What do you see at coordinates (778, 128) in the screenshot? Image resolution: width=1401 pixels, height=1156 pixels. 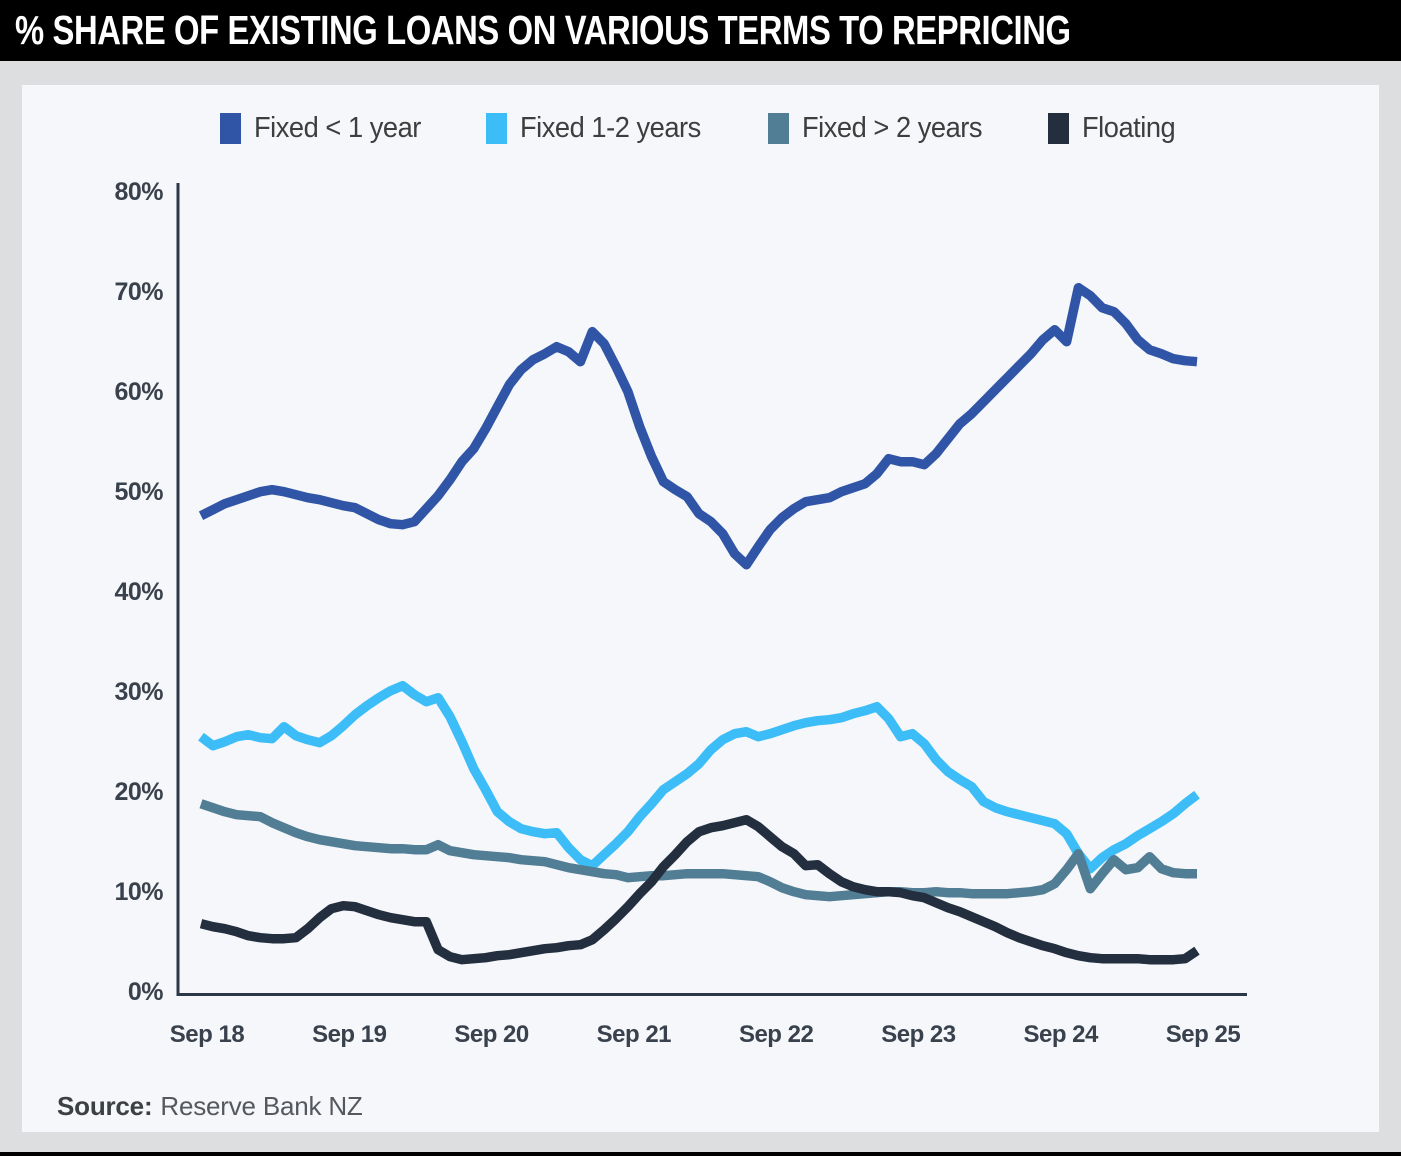 I see `legend-swatch-fixed-gt-2-years` at bounding box center [778, 128].